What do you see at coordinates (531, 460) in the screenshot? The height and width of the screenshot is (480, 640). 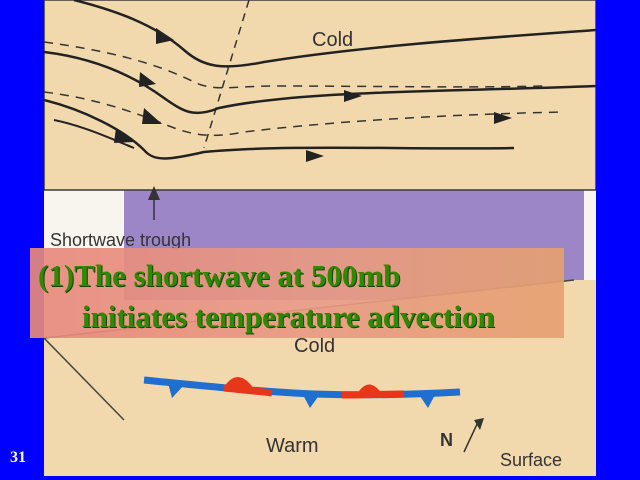 I see `surface-label: Surface` at bounding box center [531, 460].